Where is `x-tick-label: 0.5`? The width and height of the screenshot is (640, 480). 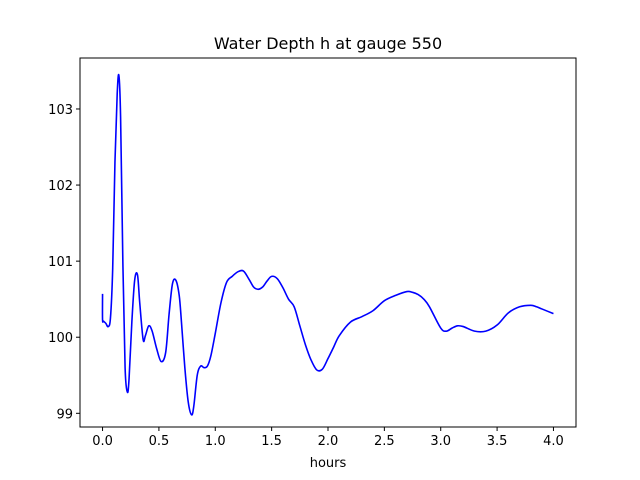
x-tick-label: 0.5 is located at coordinates (159, 441).